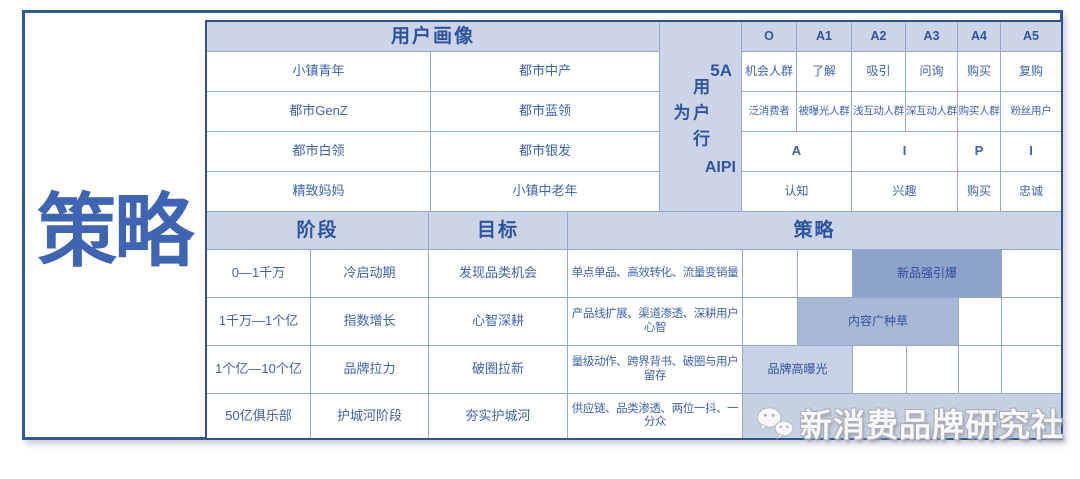 The image size is (1080, 479). Describe the element at coordinates (932, 112) in the screenshot. I see `group-cell: 深互动人群` at that location.